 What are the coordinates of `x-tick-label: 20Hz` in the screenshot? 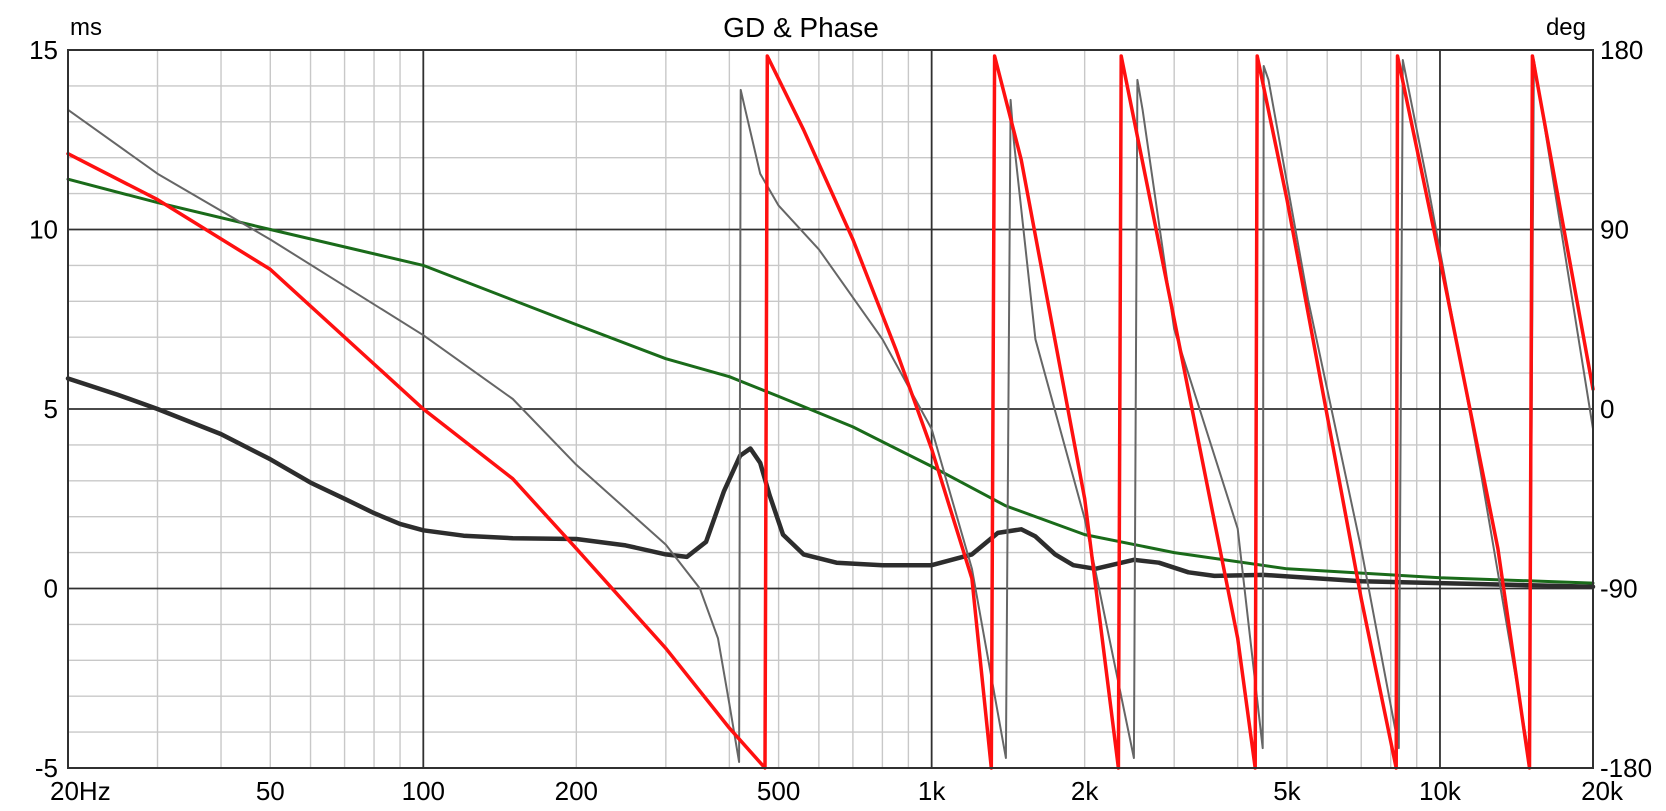 It's located at (80, 791).